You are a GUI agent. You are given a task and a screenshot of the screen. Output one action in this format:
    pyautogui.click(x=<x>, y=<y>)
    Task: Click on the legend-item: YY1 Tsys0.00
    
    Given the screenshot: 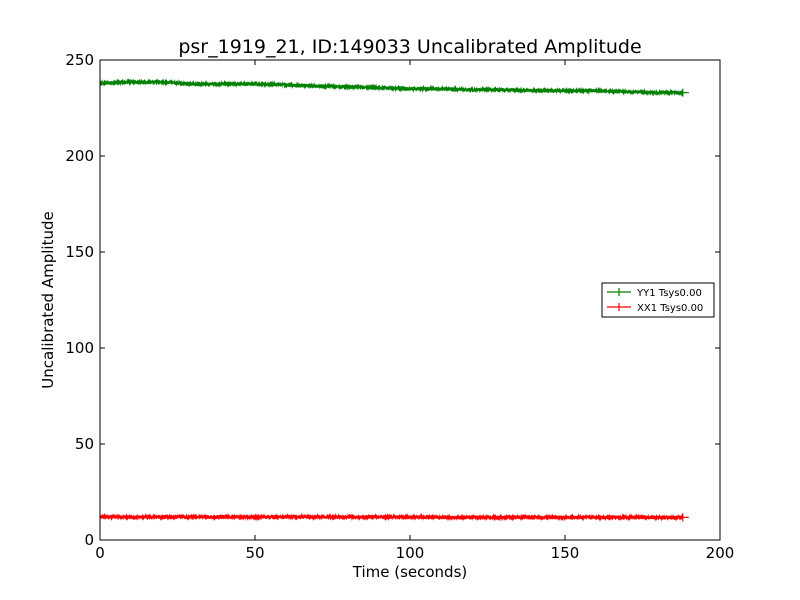 What is the action you would take?
    pyautogui.click(x=654, y=293)
    